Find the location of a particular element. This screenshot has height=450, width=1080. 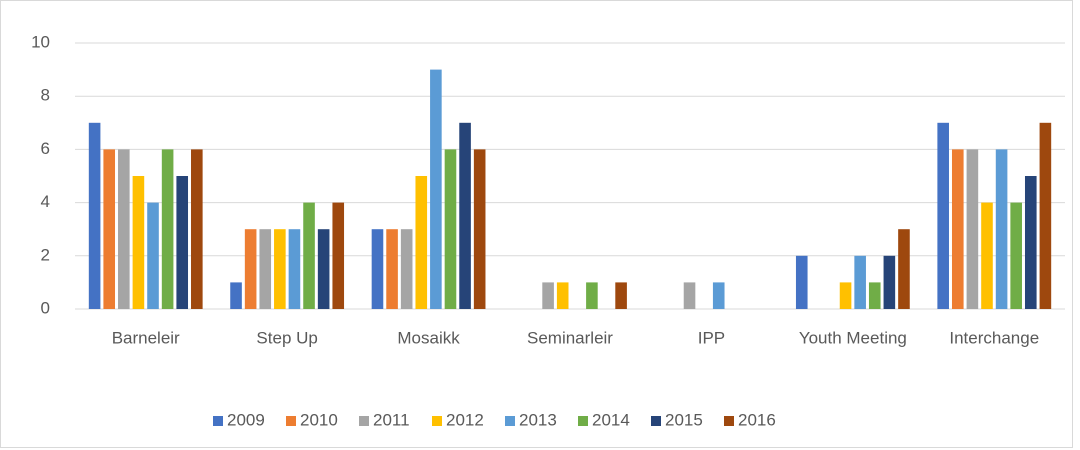

y-tick-label: 2 is located at coordinates (45, 254).